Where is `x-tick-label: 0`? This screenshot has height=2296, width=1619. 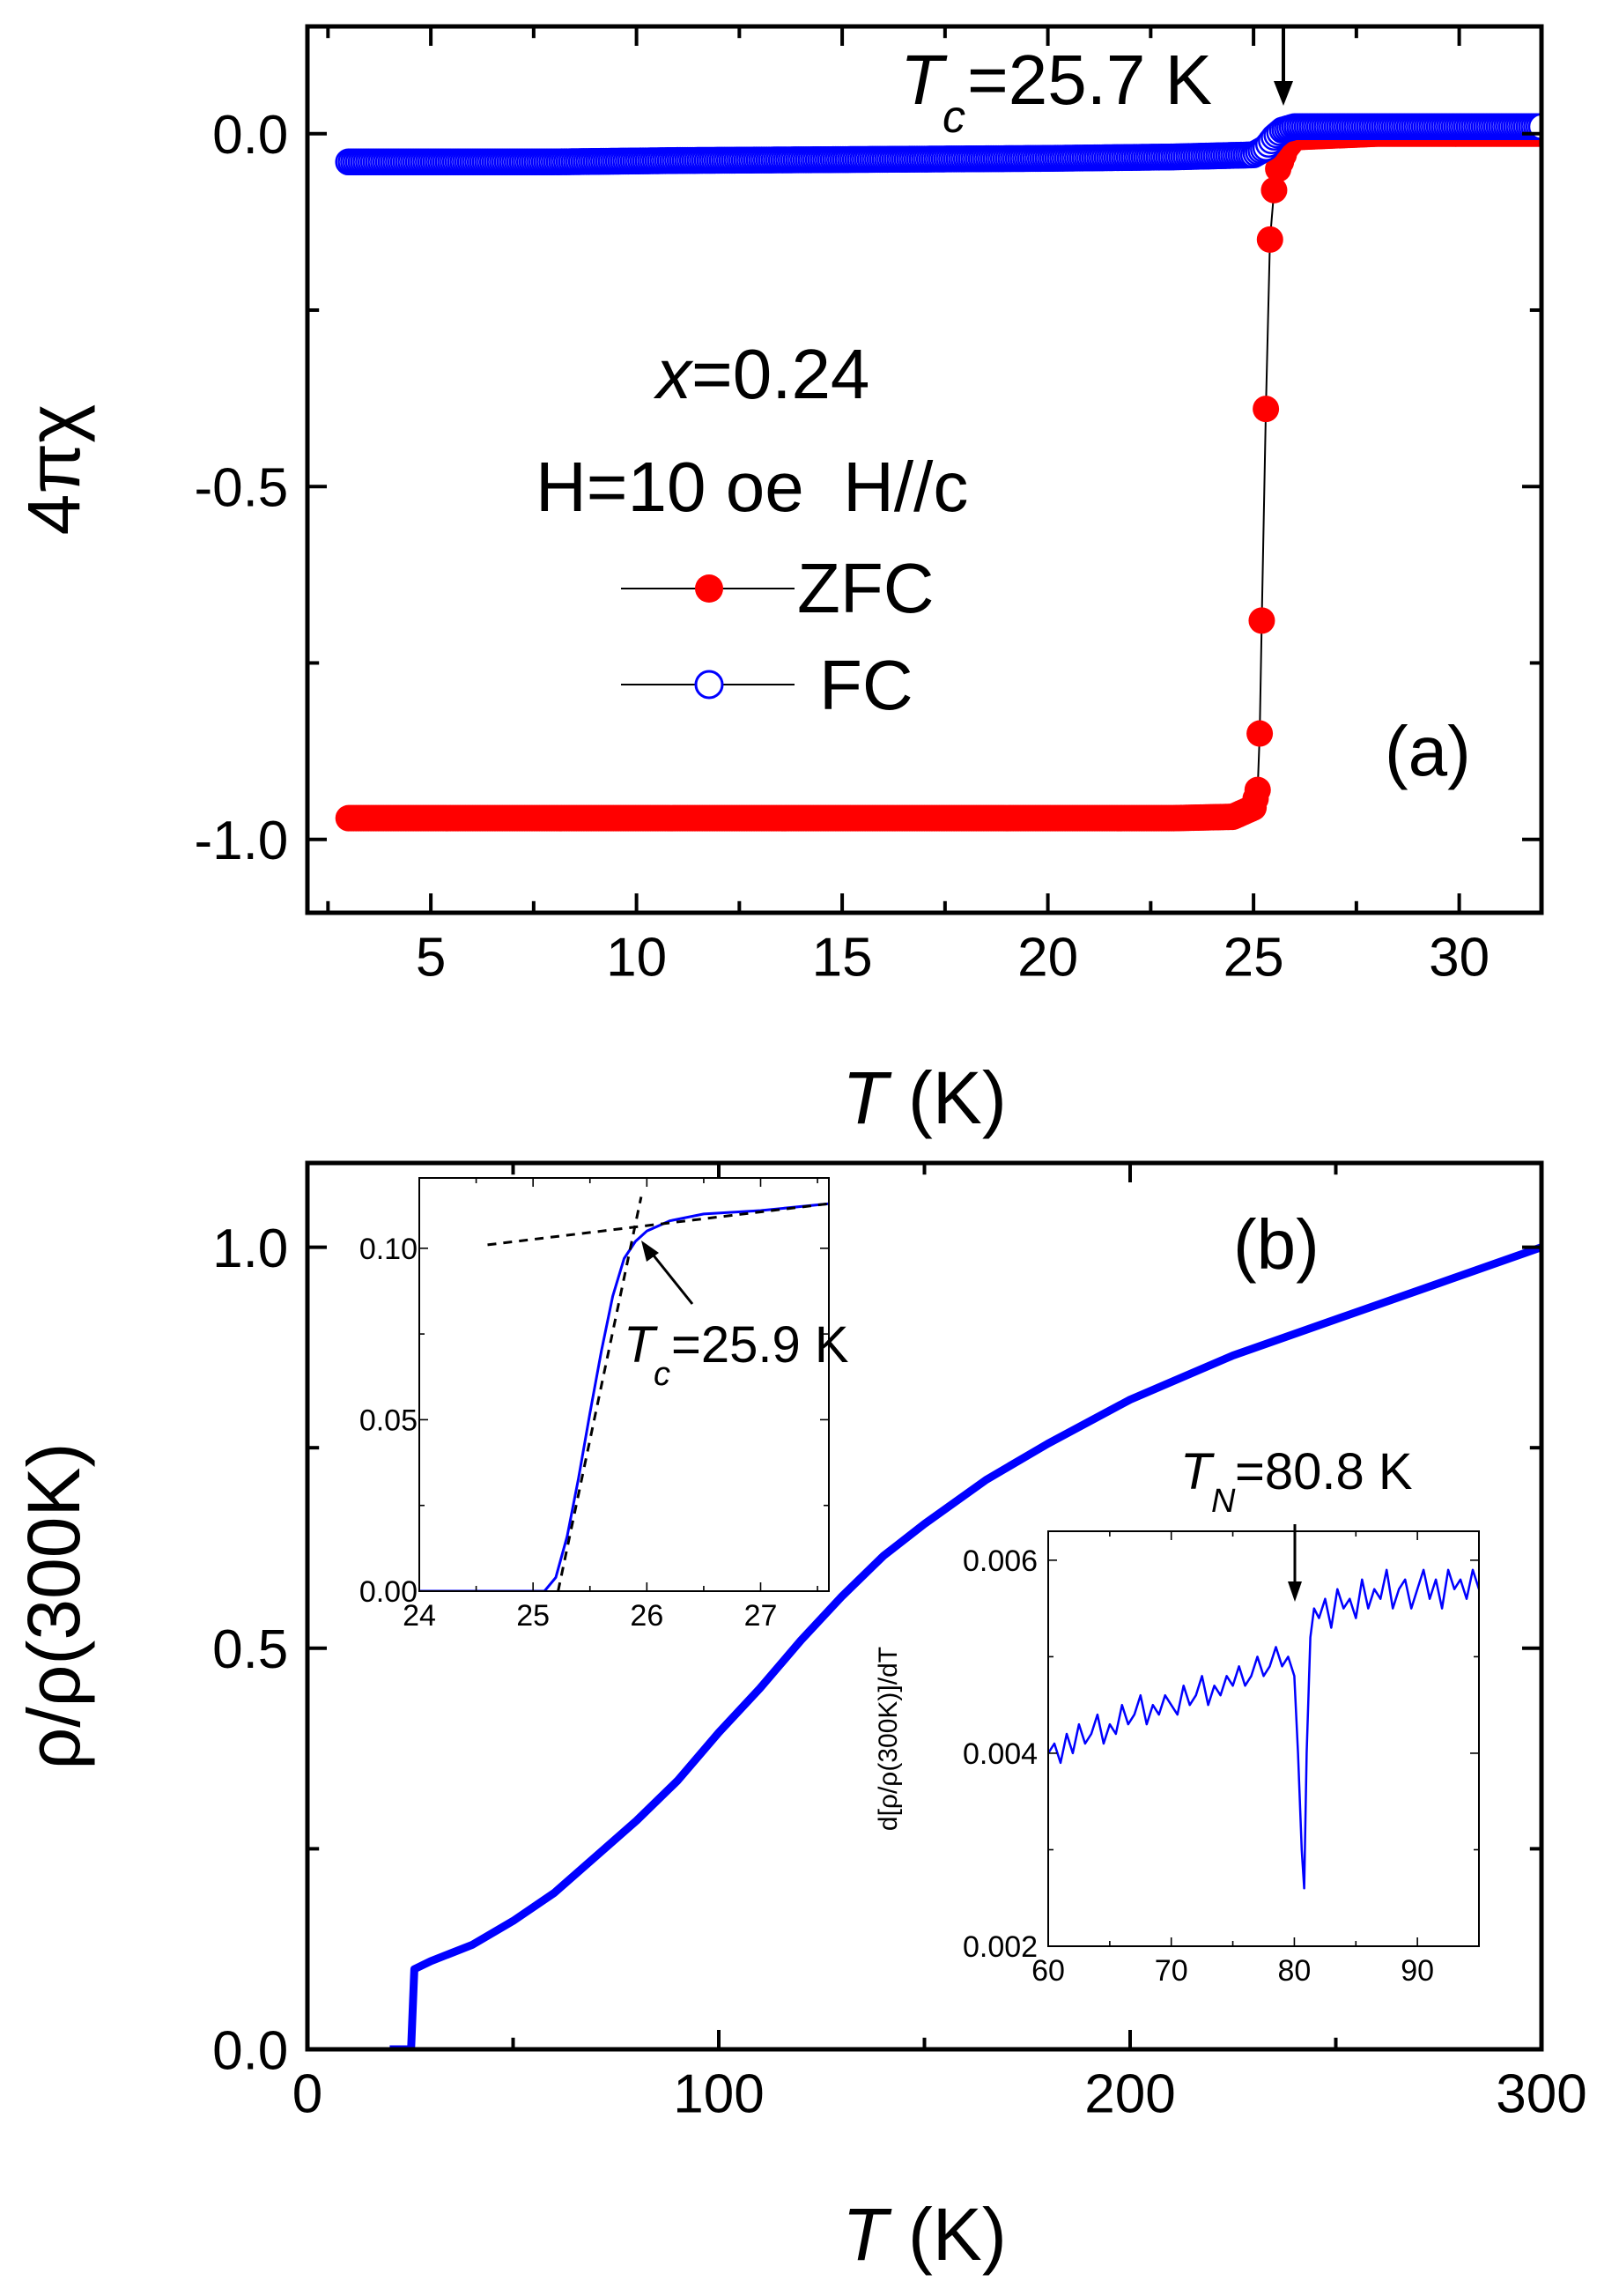
x-tick-label: 0 is located at coordinates (307, 2094).